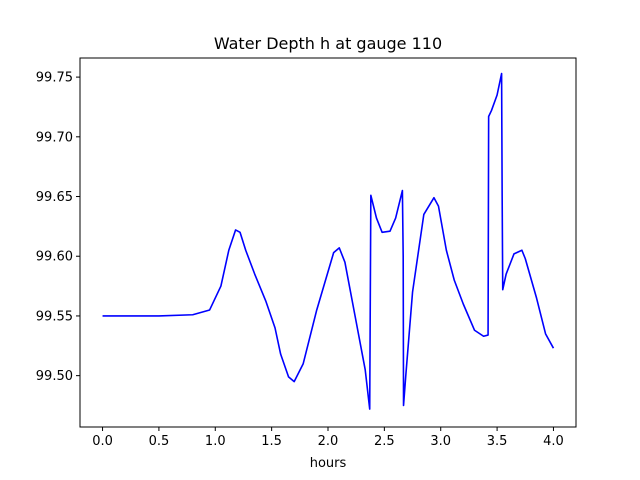  What do you see at coordinates (328, 441) in the screenshot?
I see `x-tick-label: 2.0` at bounding box center [328, 441].